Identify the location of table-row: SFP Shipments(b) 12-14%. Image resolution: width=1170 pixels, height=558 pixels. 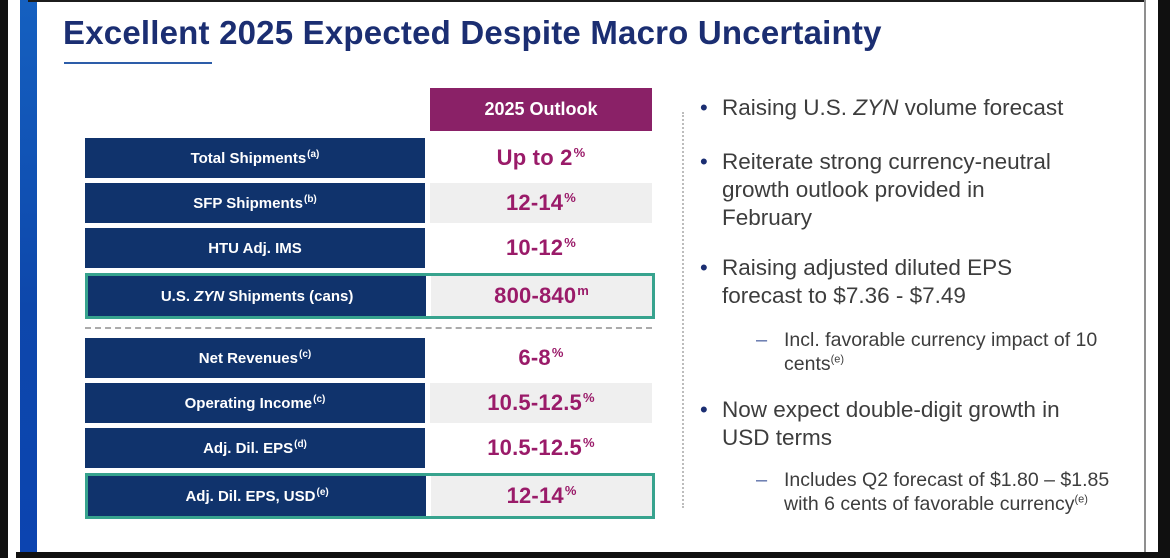
(370, 203).